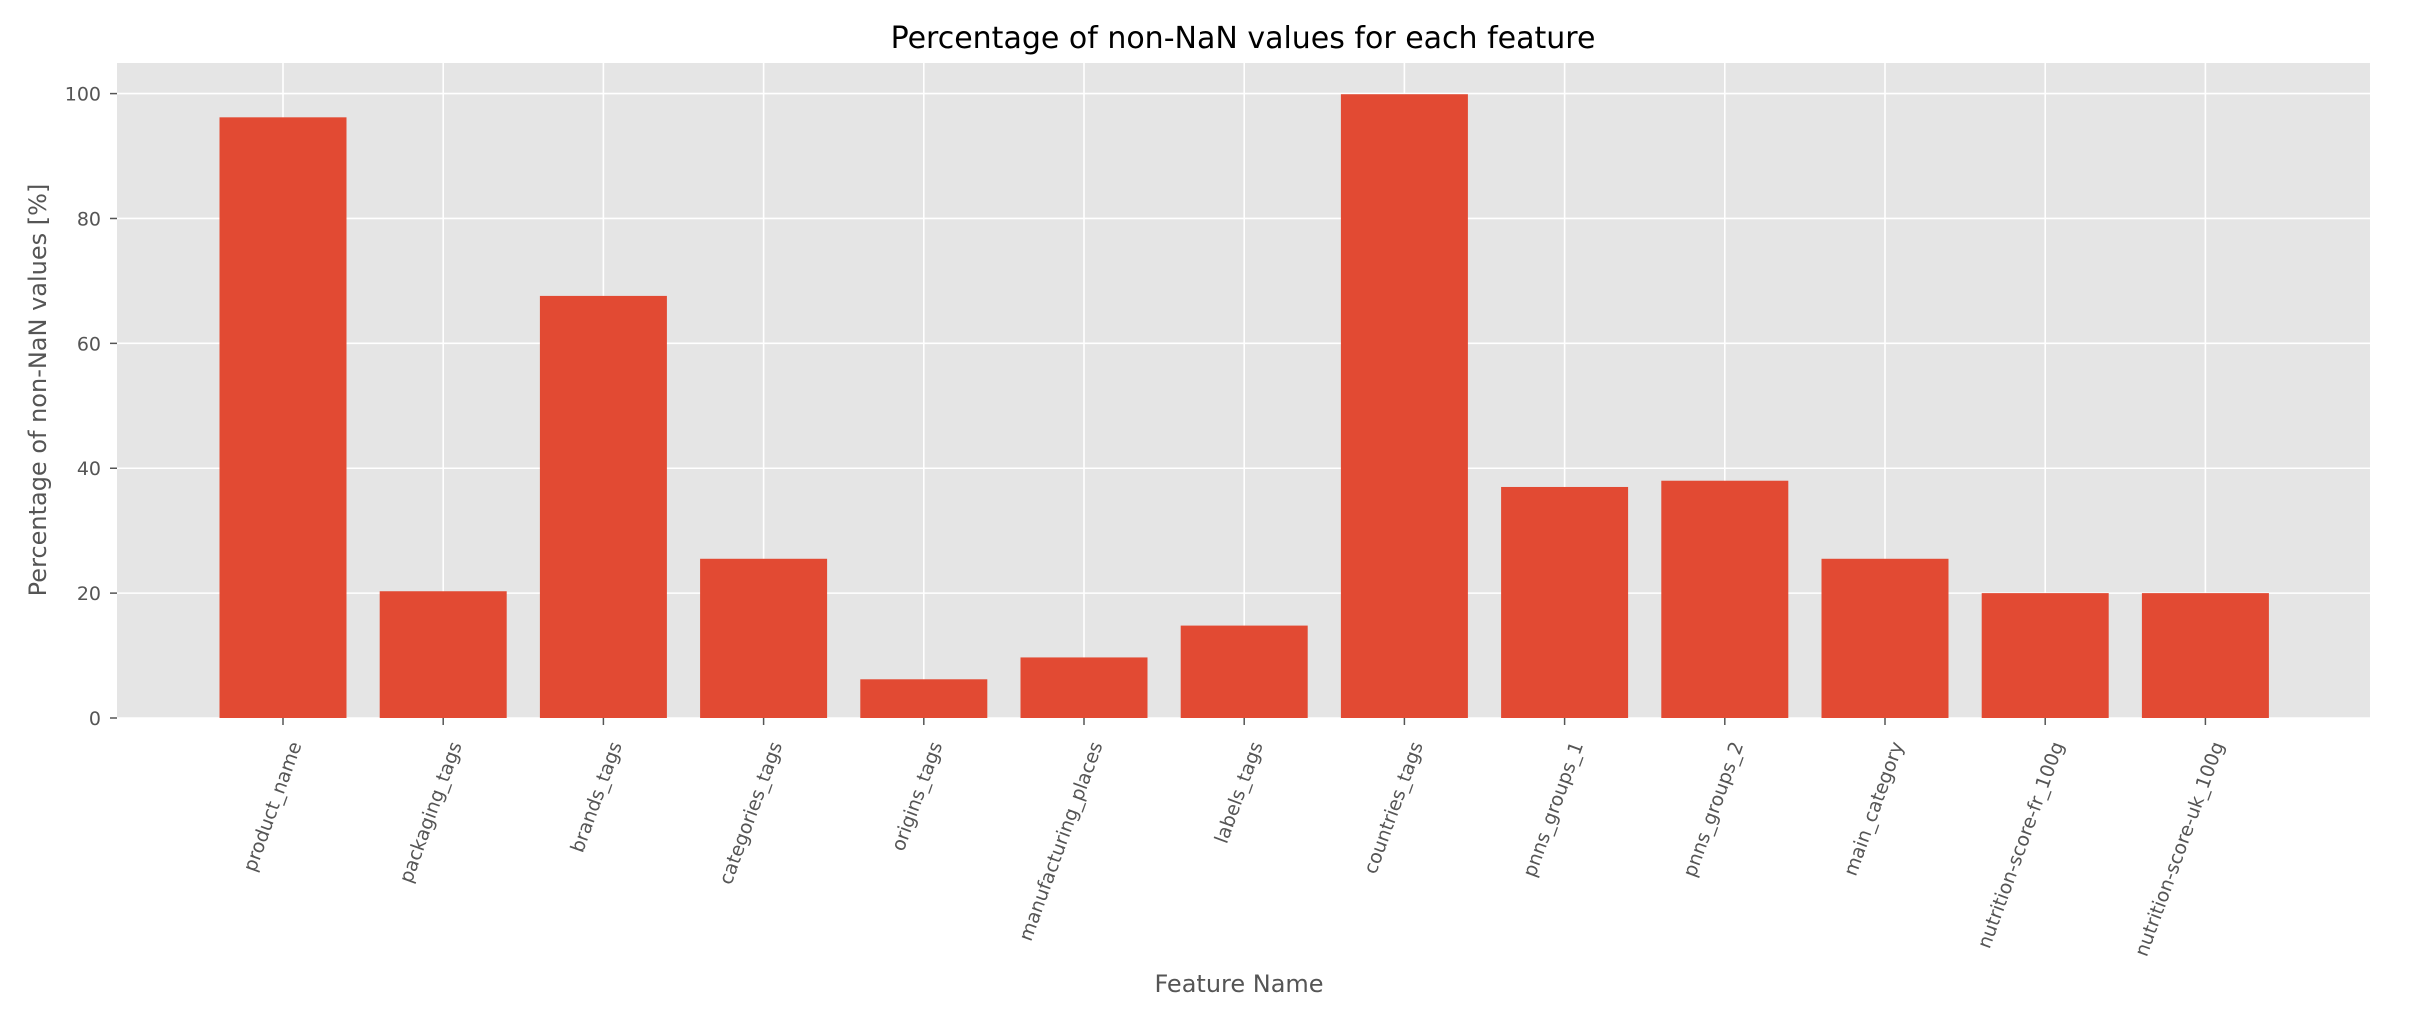  I want to click on y-tick-label: 20, so click(89, 594).